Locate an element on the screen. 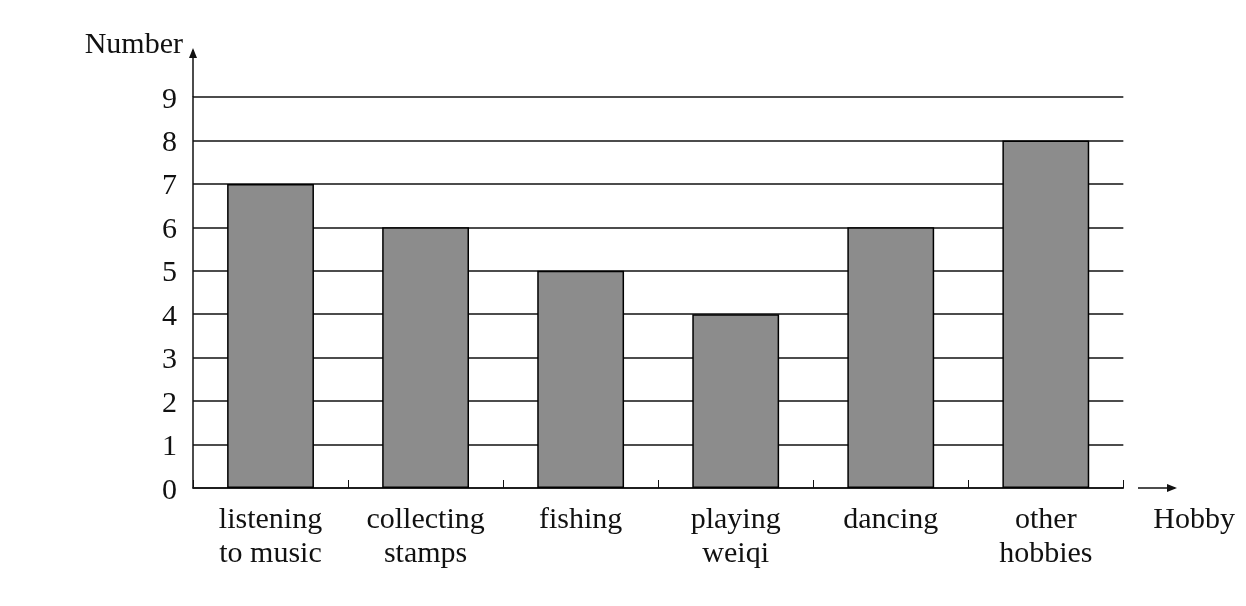 The height and width of the screenshot is (606, 1246). y-tick-label: 7 is located at coordinates (169, 184).